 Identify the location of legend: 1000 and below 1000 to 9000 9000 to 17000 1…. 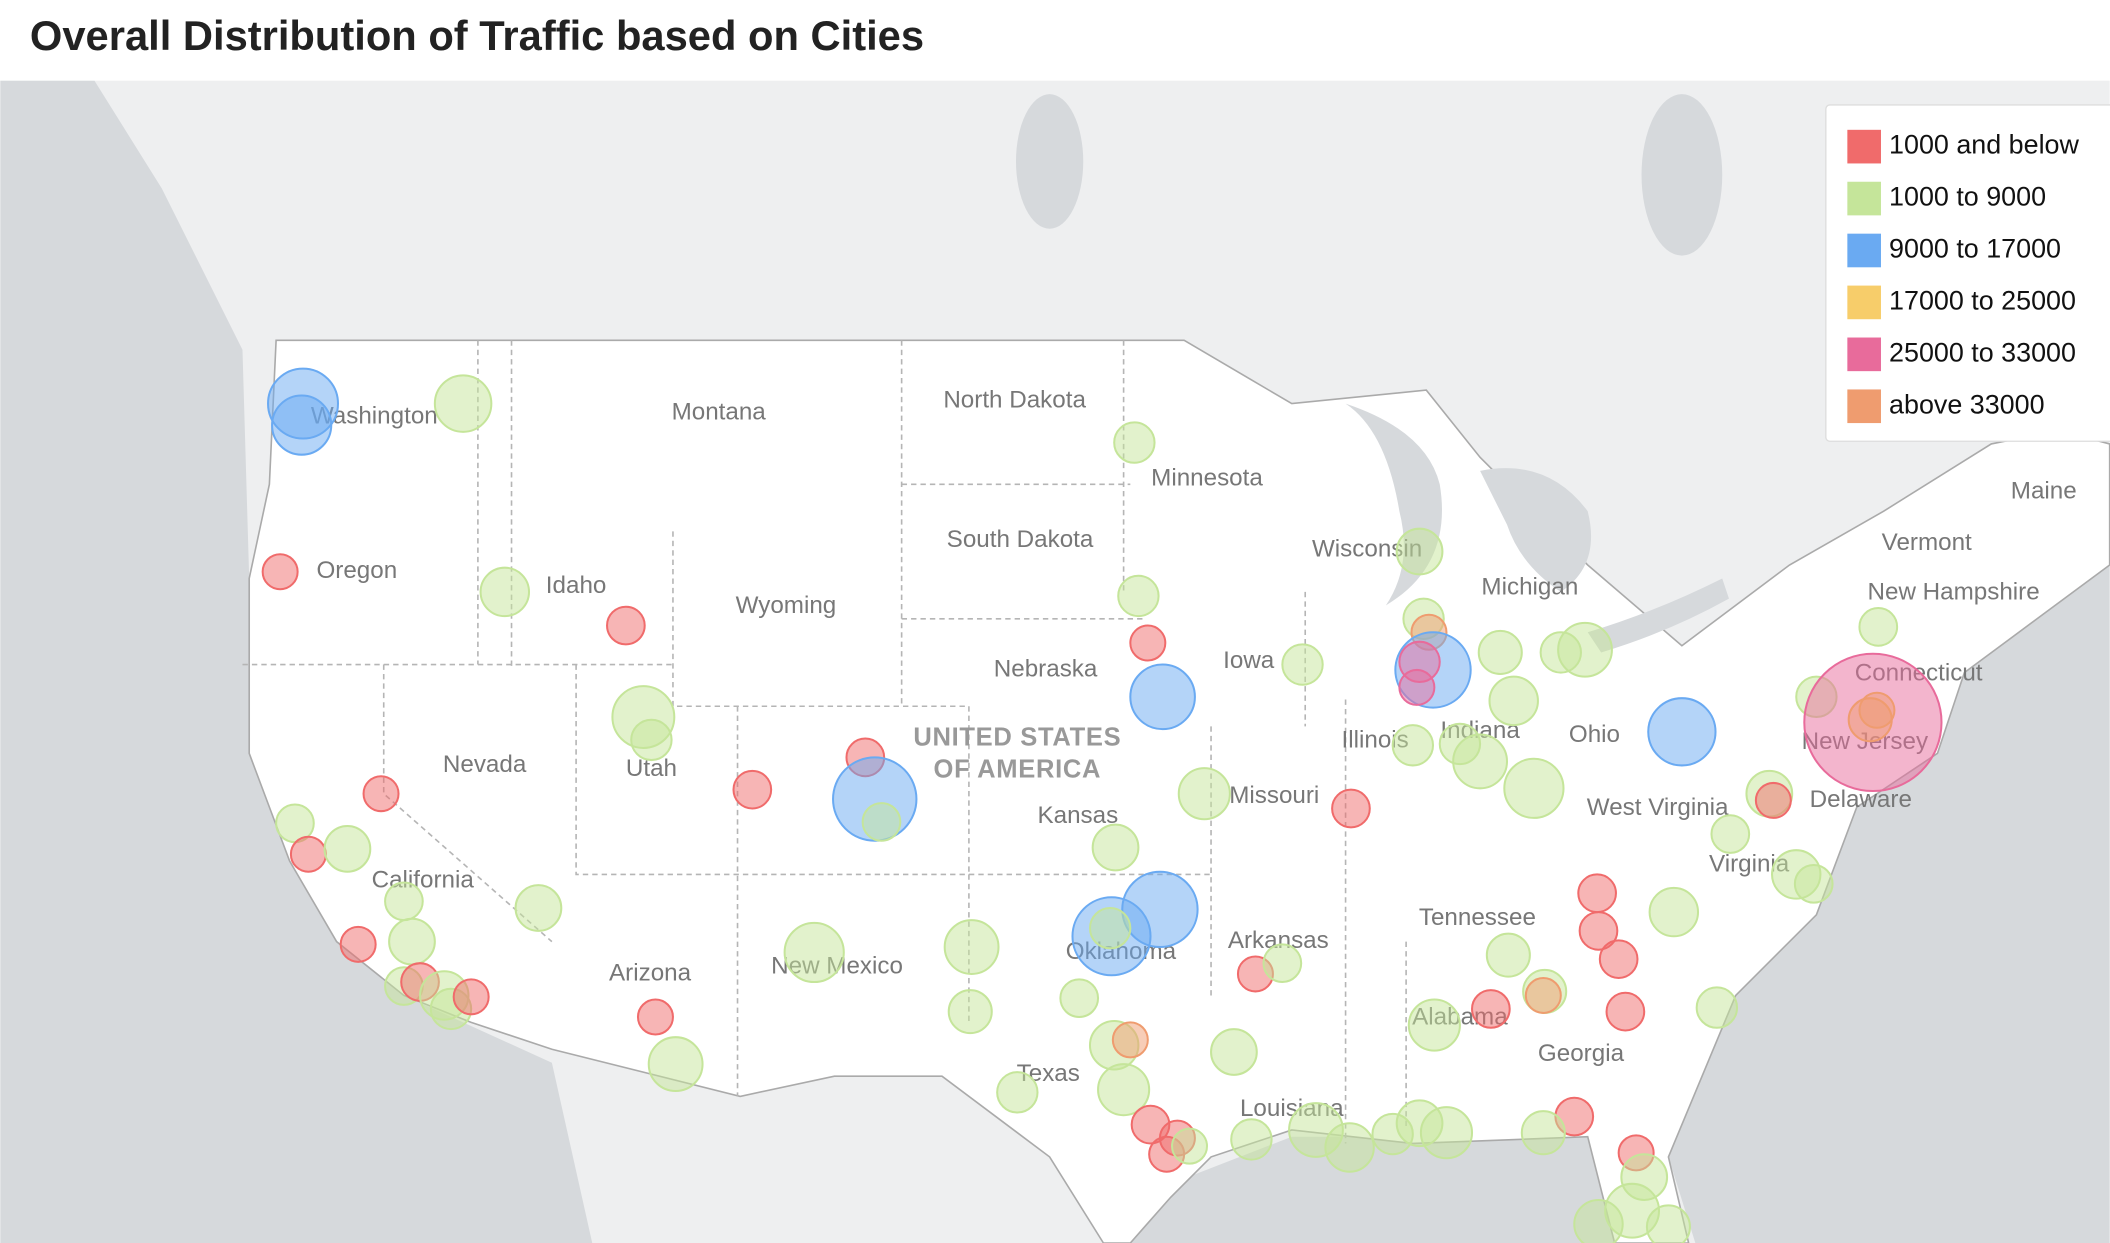
(1967, 273).